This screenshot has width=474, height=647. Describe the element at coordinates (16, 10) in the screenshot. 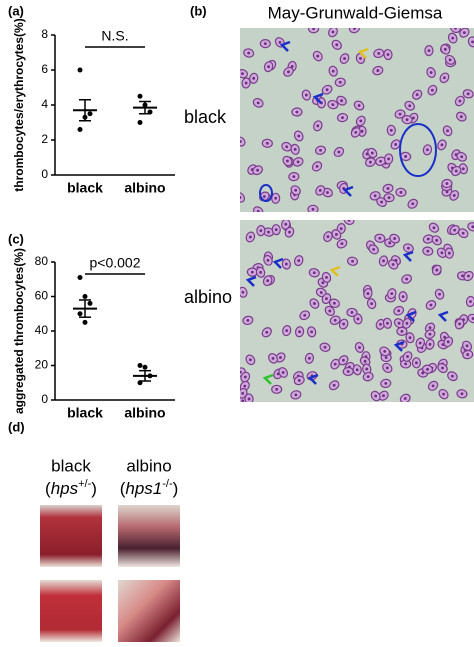

I see `panel-label: (a)` at that location.